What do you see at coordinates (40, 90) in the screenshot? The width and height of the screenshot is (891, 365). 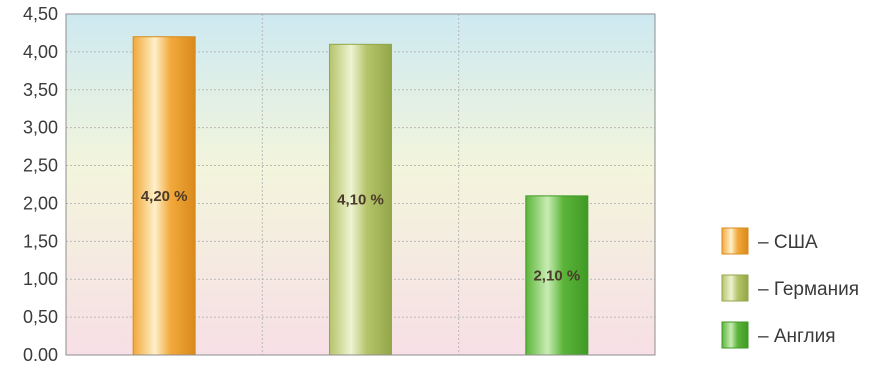 I see `y-tick-label: 3,50` at bounding box center [40, 90].